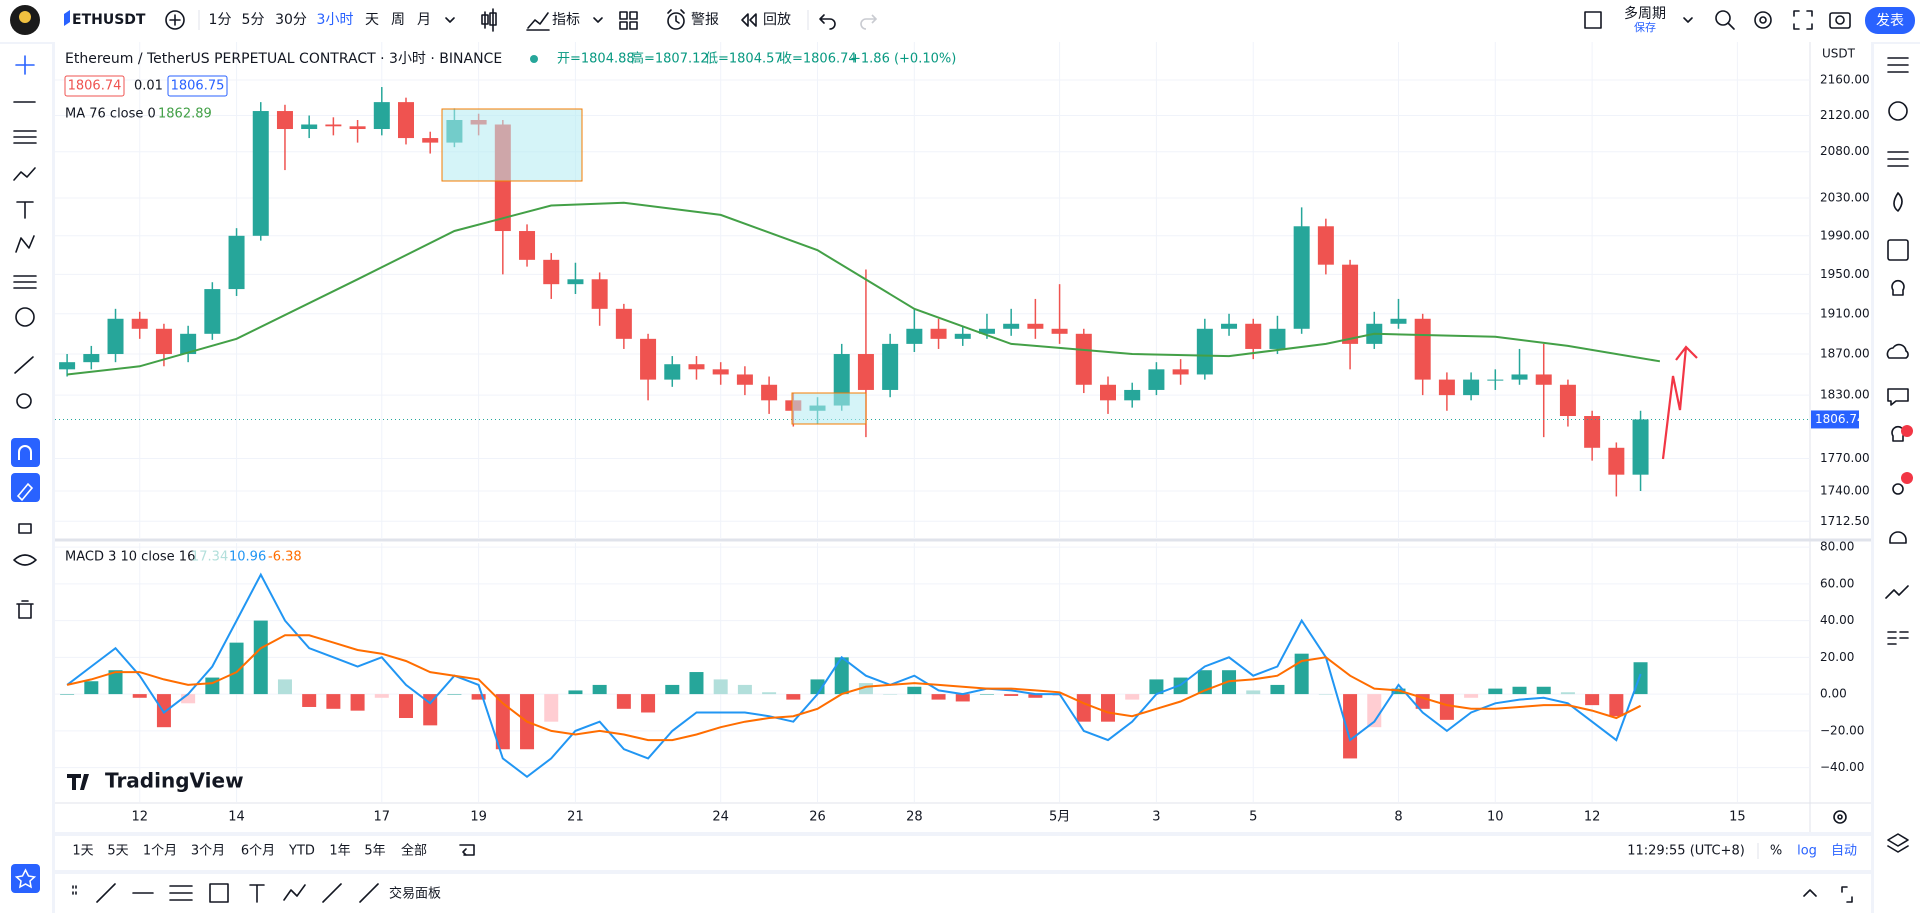 This screenshot has height=913, width=1920. What do you see at coordinates (25, 65) in the screenshot?
I see `crosshair` at bounding box center [25, 65].